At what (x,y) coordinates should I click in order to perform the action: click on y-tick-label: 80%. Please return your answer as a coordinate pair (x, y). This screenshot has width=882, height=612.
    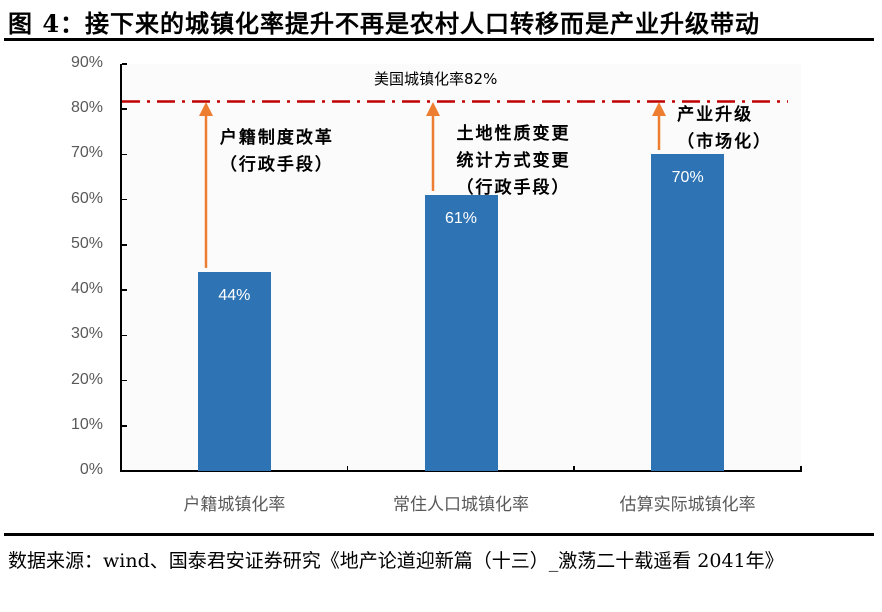
    Looking at the image, I should click on (86, 108).